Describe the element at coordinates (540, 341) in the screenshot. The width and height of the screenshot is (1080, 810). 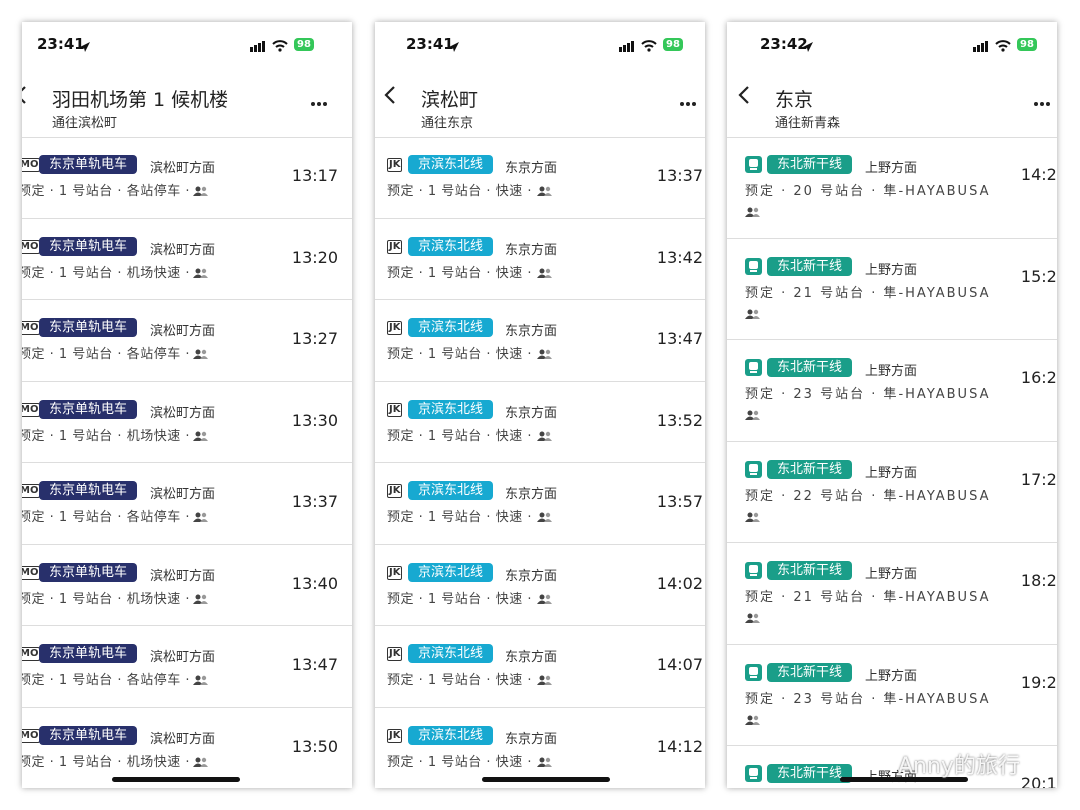
I see `departure-row: JK 京滨东北线 东京方面 预定 · 1 号站台 · 快速 · 13:47` at that location.